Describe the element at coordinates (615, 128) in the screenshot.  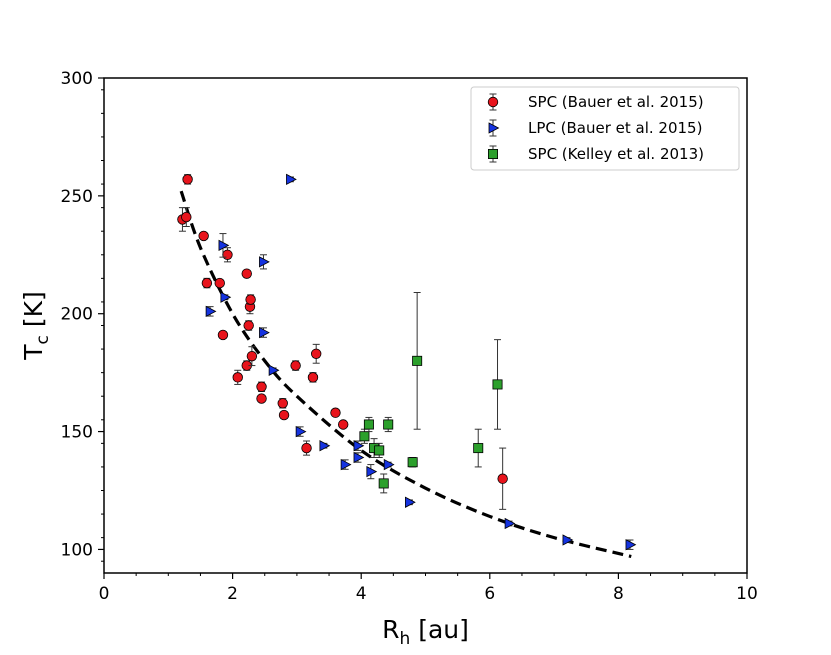
I see `legend-label: LPC (Bauer et al. 2015)` at that location.